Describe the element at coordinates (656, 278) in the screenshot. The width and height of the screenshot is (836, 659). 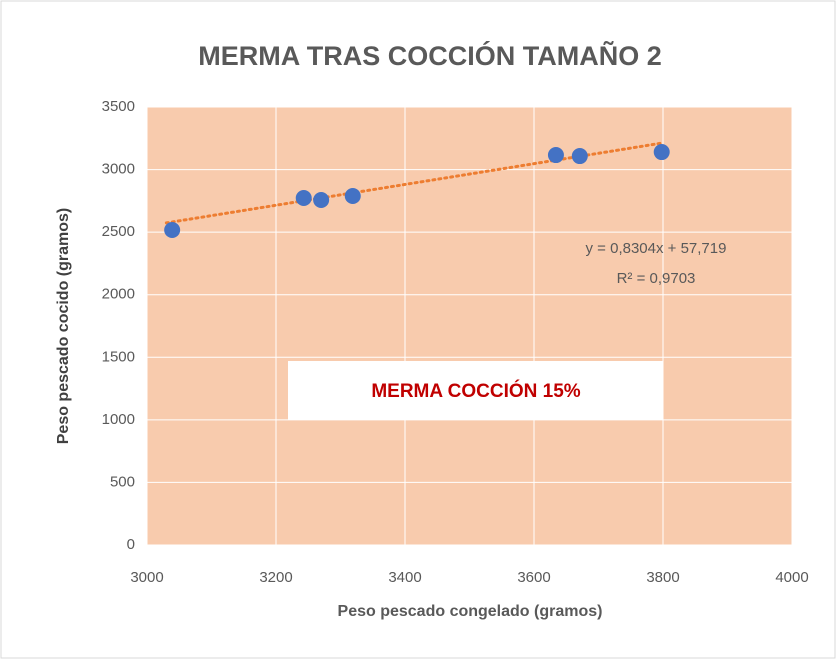
I see `r-squared: R² = 0,9703` at that location.